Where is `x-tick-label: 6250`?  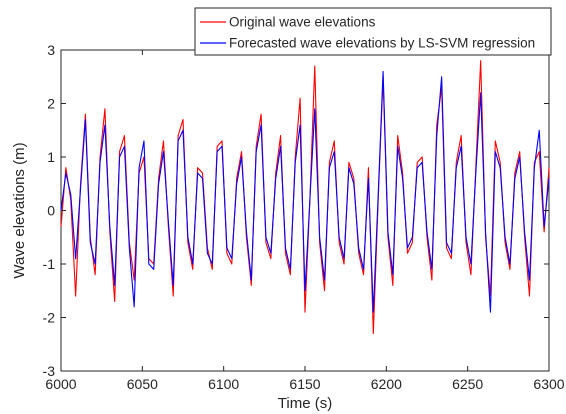 x-tick-label: 6250 is located at coordinates (467, 384).